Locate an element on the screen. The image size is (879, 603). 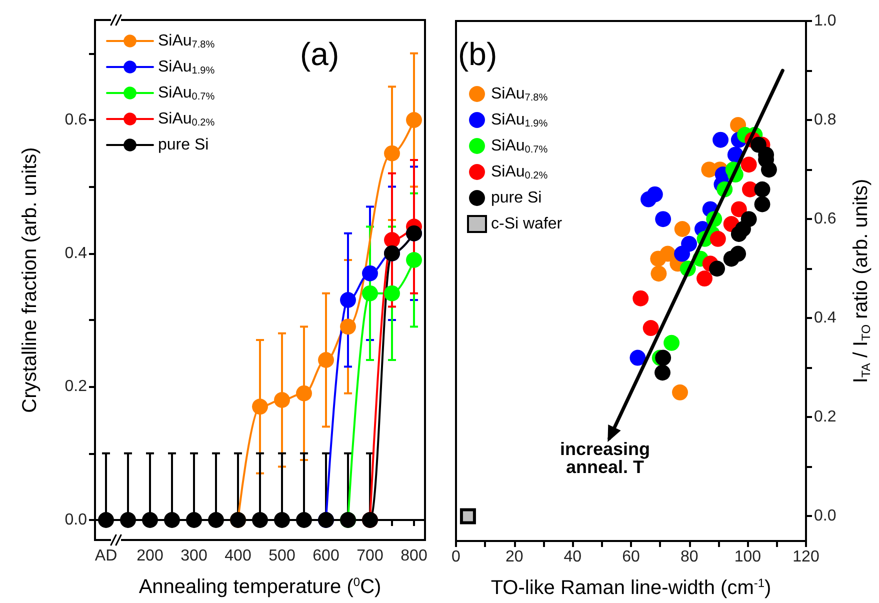
y-axis-title: Crystalline fraction (arb. units) is located at coordinates (30, 280).